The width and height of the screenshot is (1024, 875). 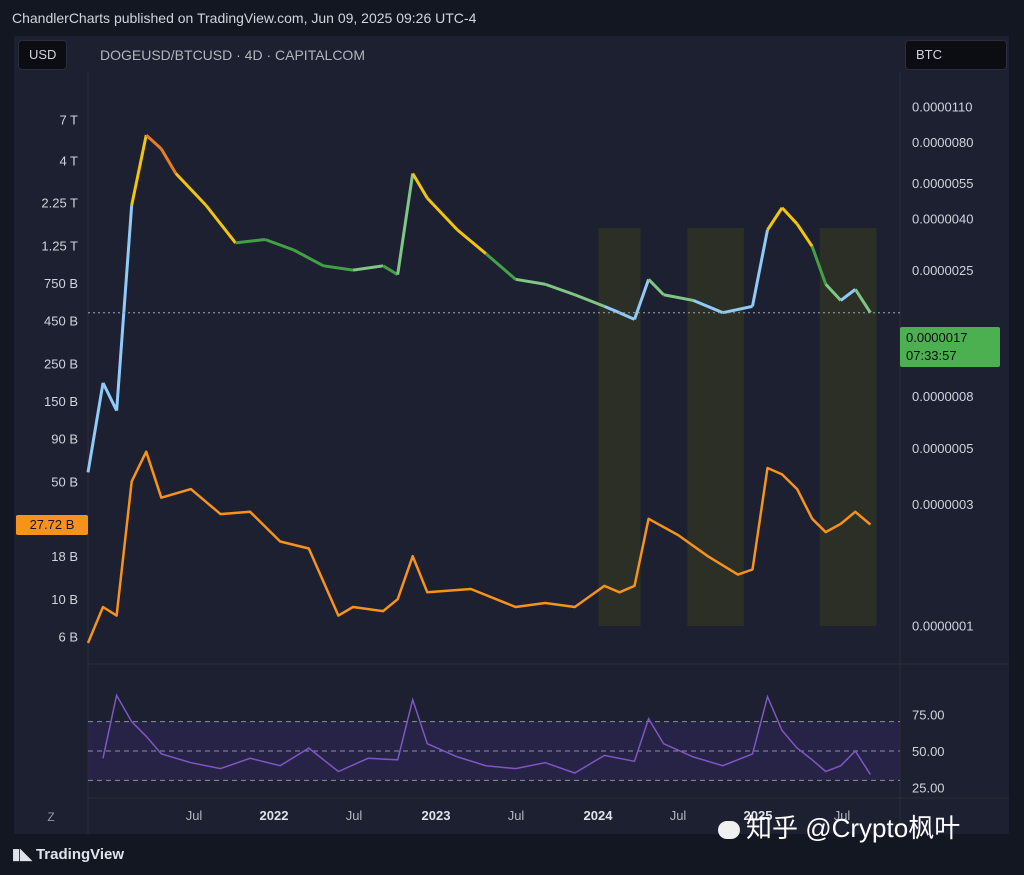 I want to click on left-axis-tick: 18 B, so click(x=64, y=556).